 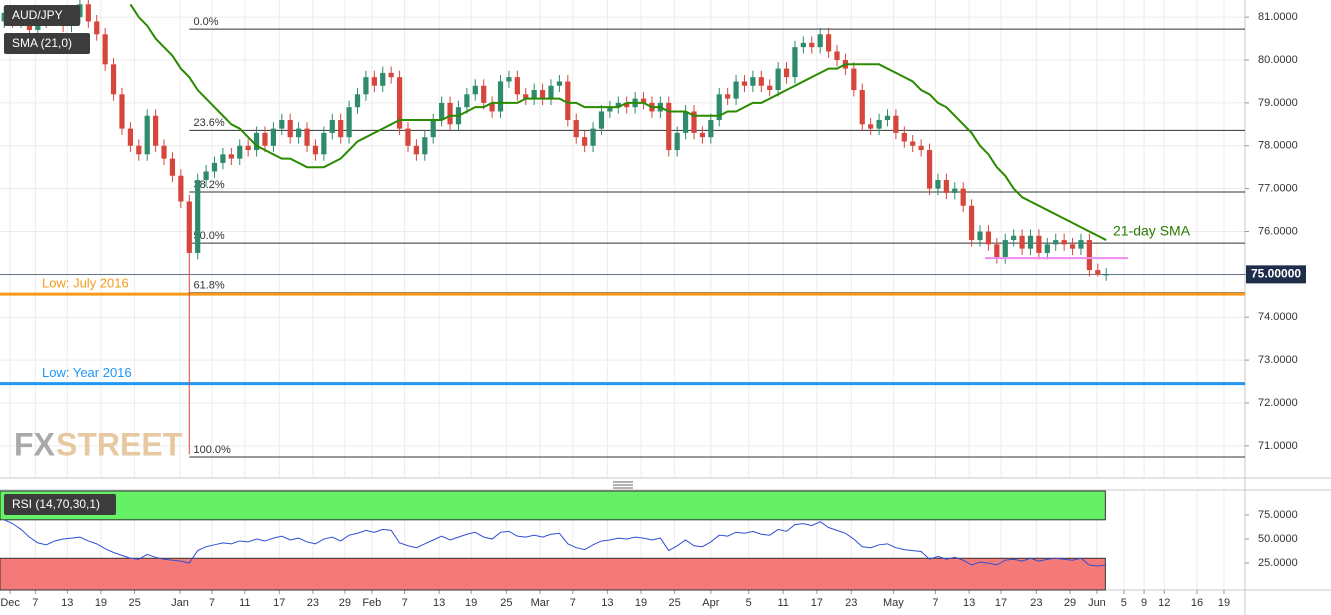 I want to click on watermark-fx: FX, so click(x=35, y=444).